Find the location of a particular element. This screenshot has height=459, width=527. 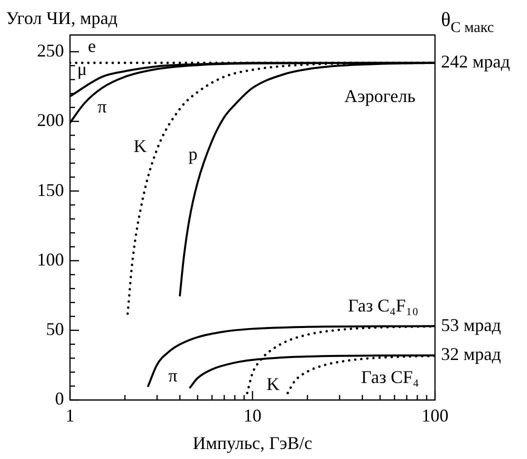

y-tick-label: 50 is located at coordinates (55, 329).